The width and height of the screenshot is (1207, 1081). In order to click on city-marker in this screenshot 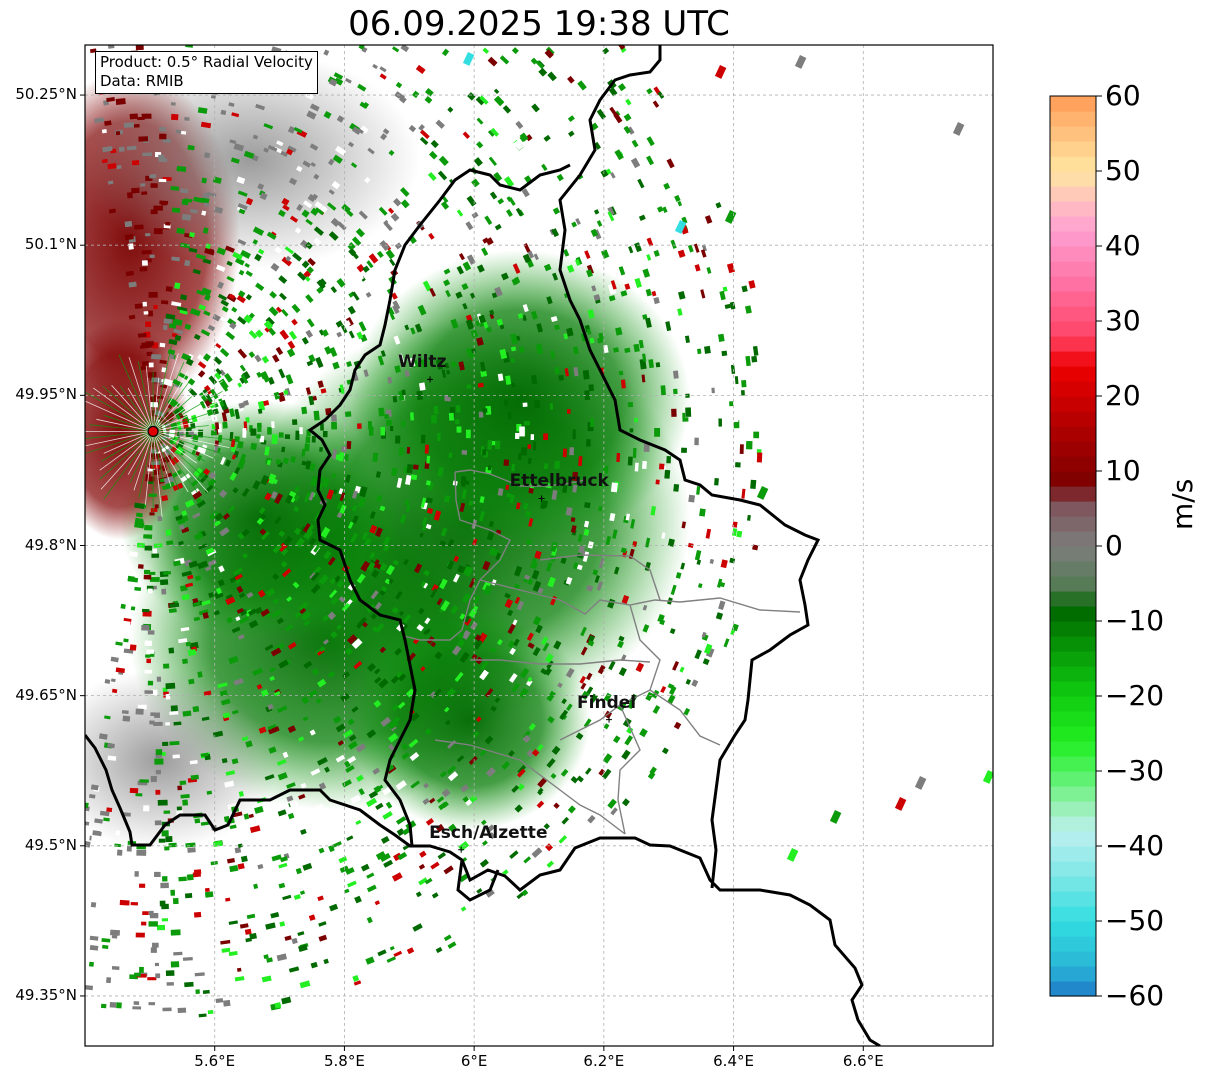, I will do `click(609, 719)`.